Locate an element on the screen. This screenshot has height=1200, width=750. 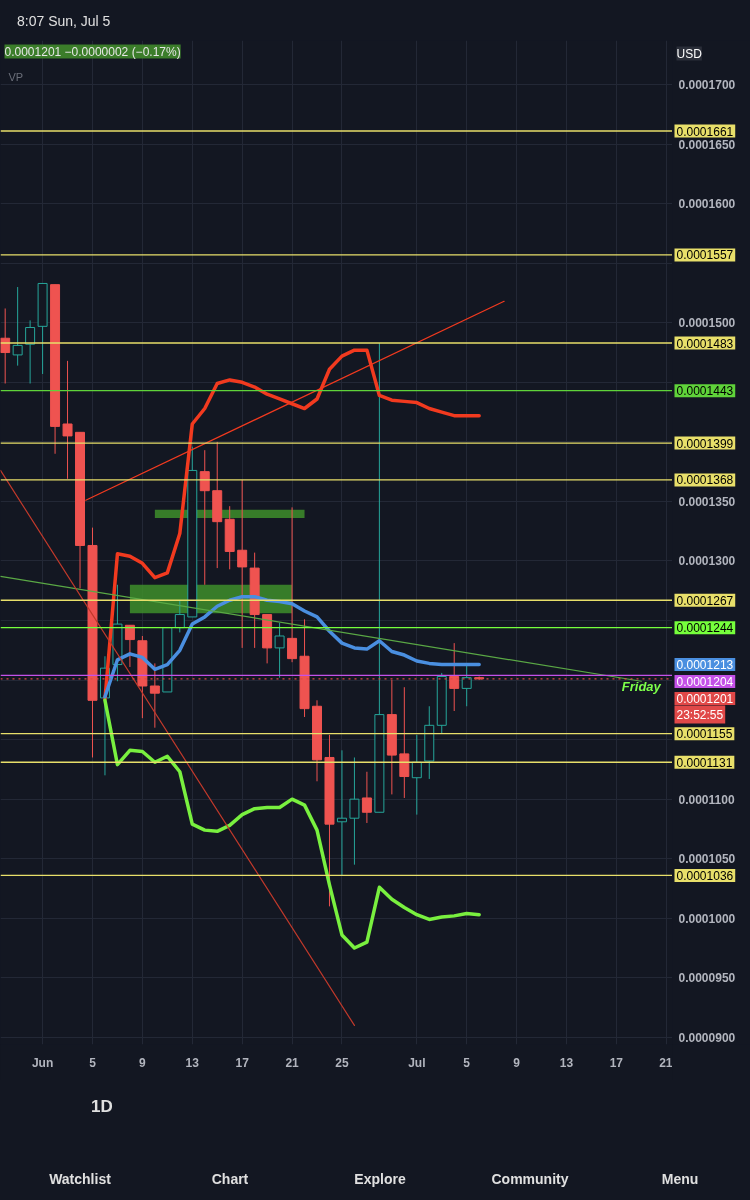
annotation: Friday is located at coordinates (641, 686).